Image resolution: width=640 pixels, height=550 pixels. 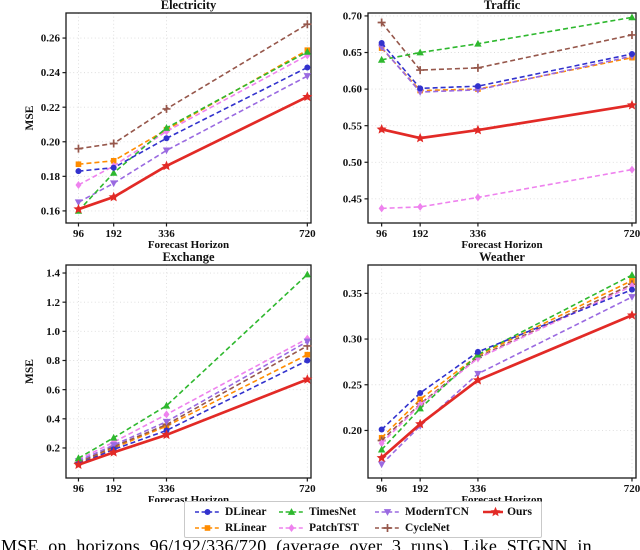 I want to click on legend-item-patchtst: PatchTST, so click(x=326, y=528).